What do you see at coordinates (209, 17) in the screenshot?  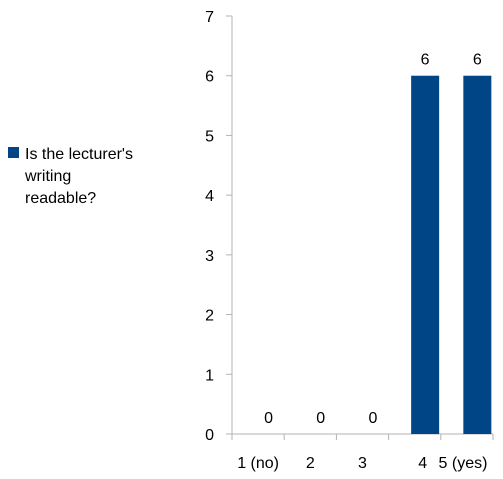 I see `y-tick-label: 7` at bounding box center [209, 17].